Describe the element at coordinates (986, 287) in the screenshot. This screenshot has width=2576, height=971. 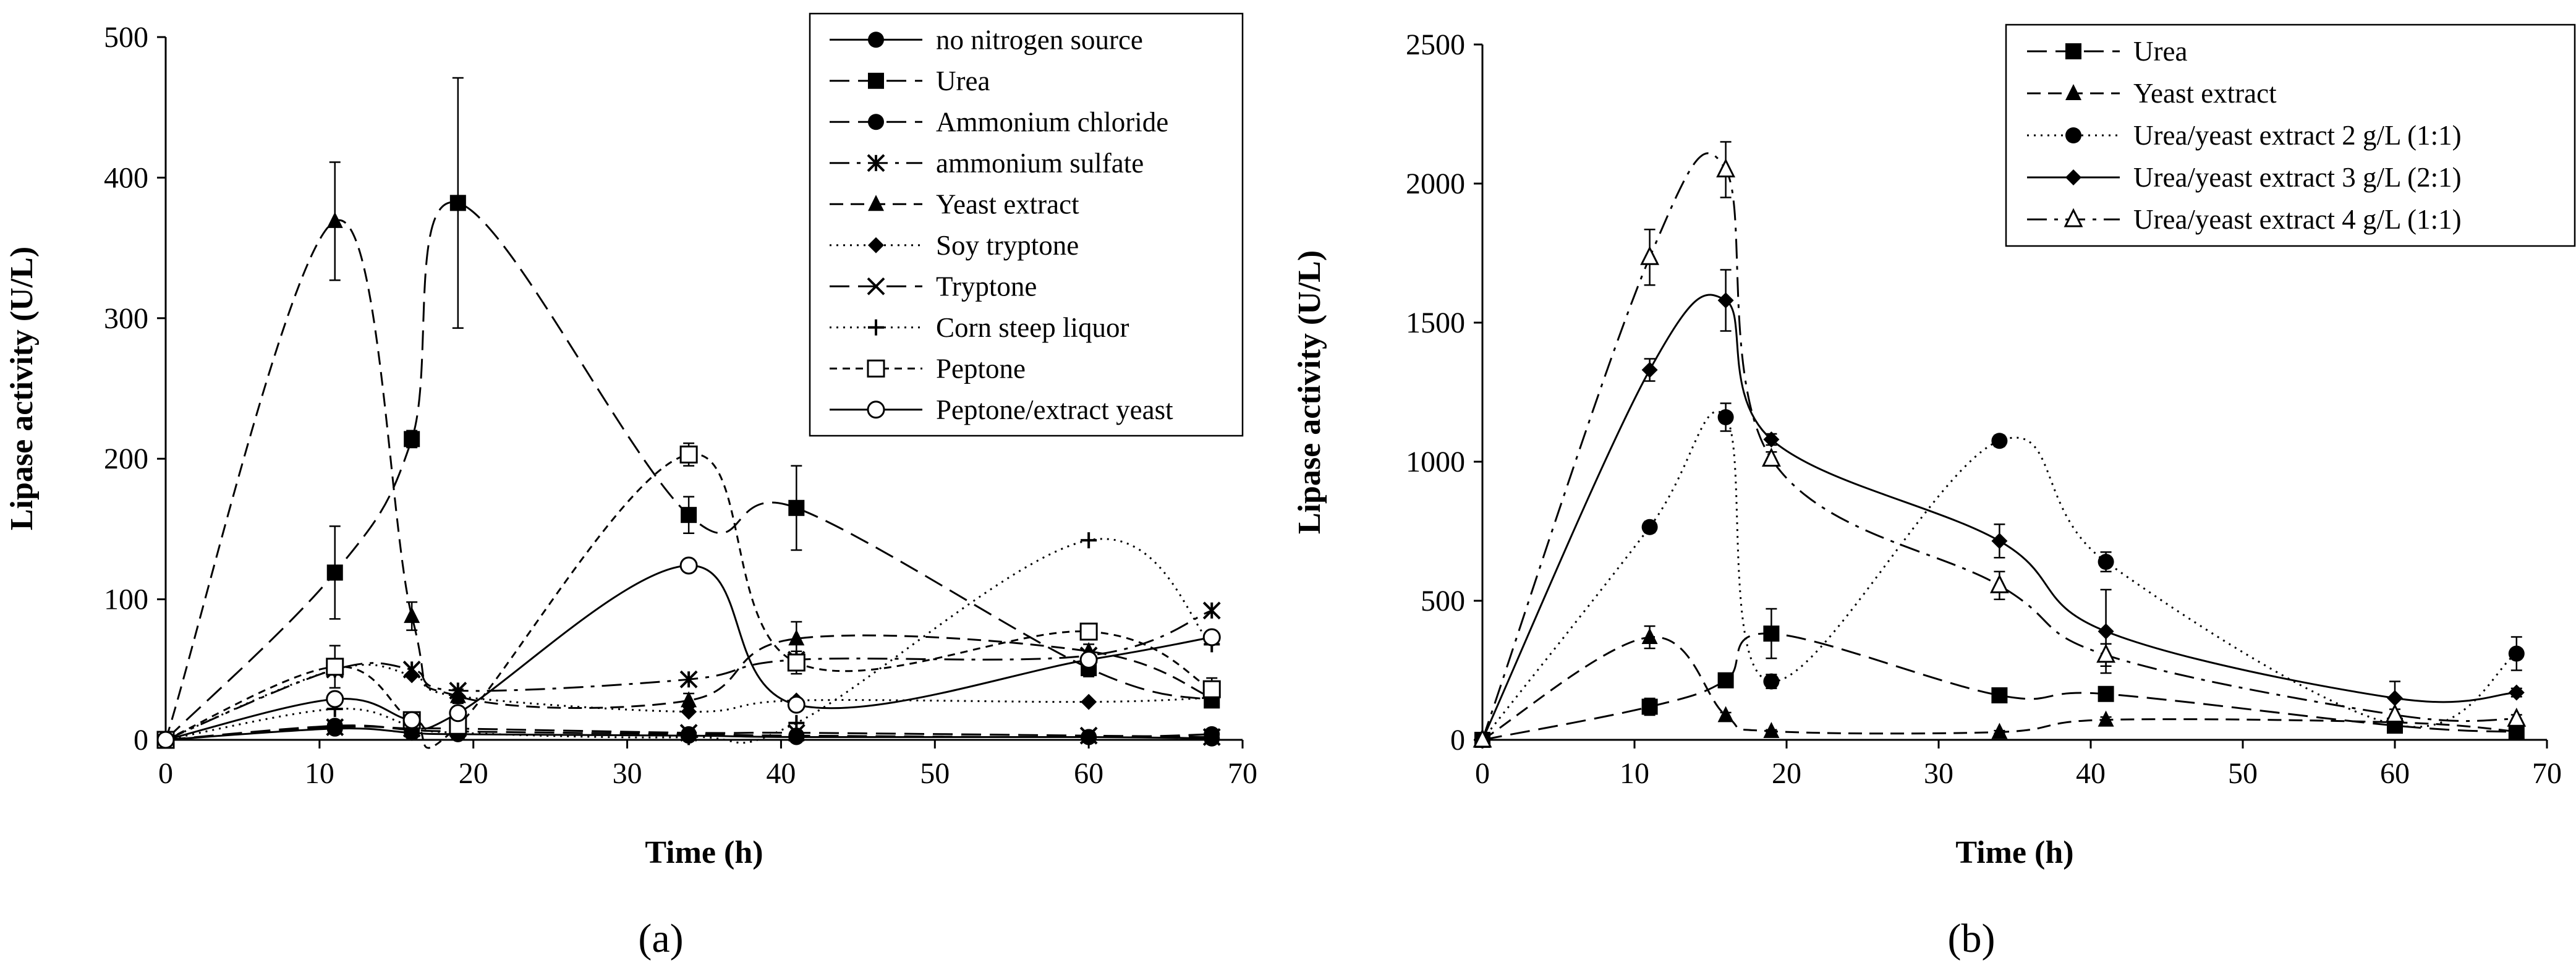
I see `legend-label: Tryptone` at that location.